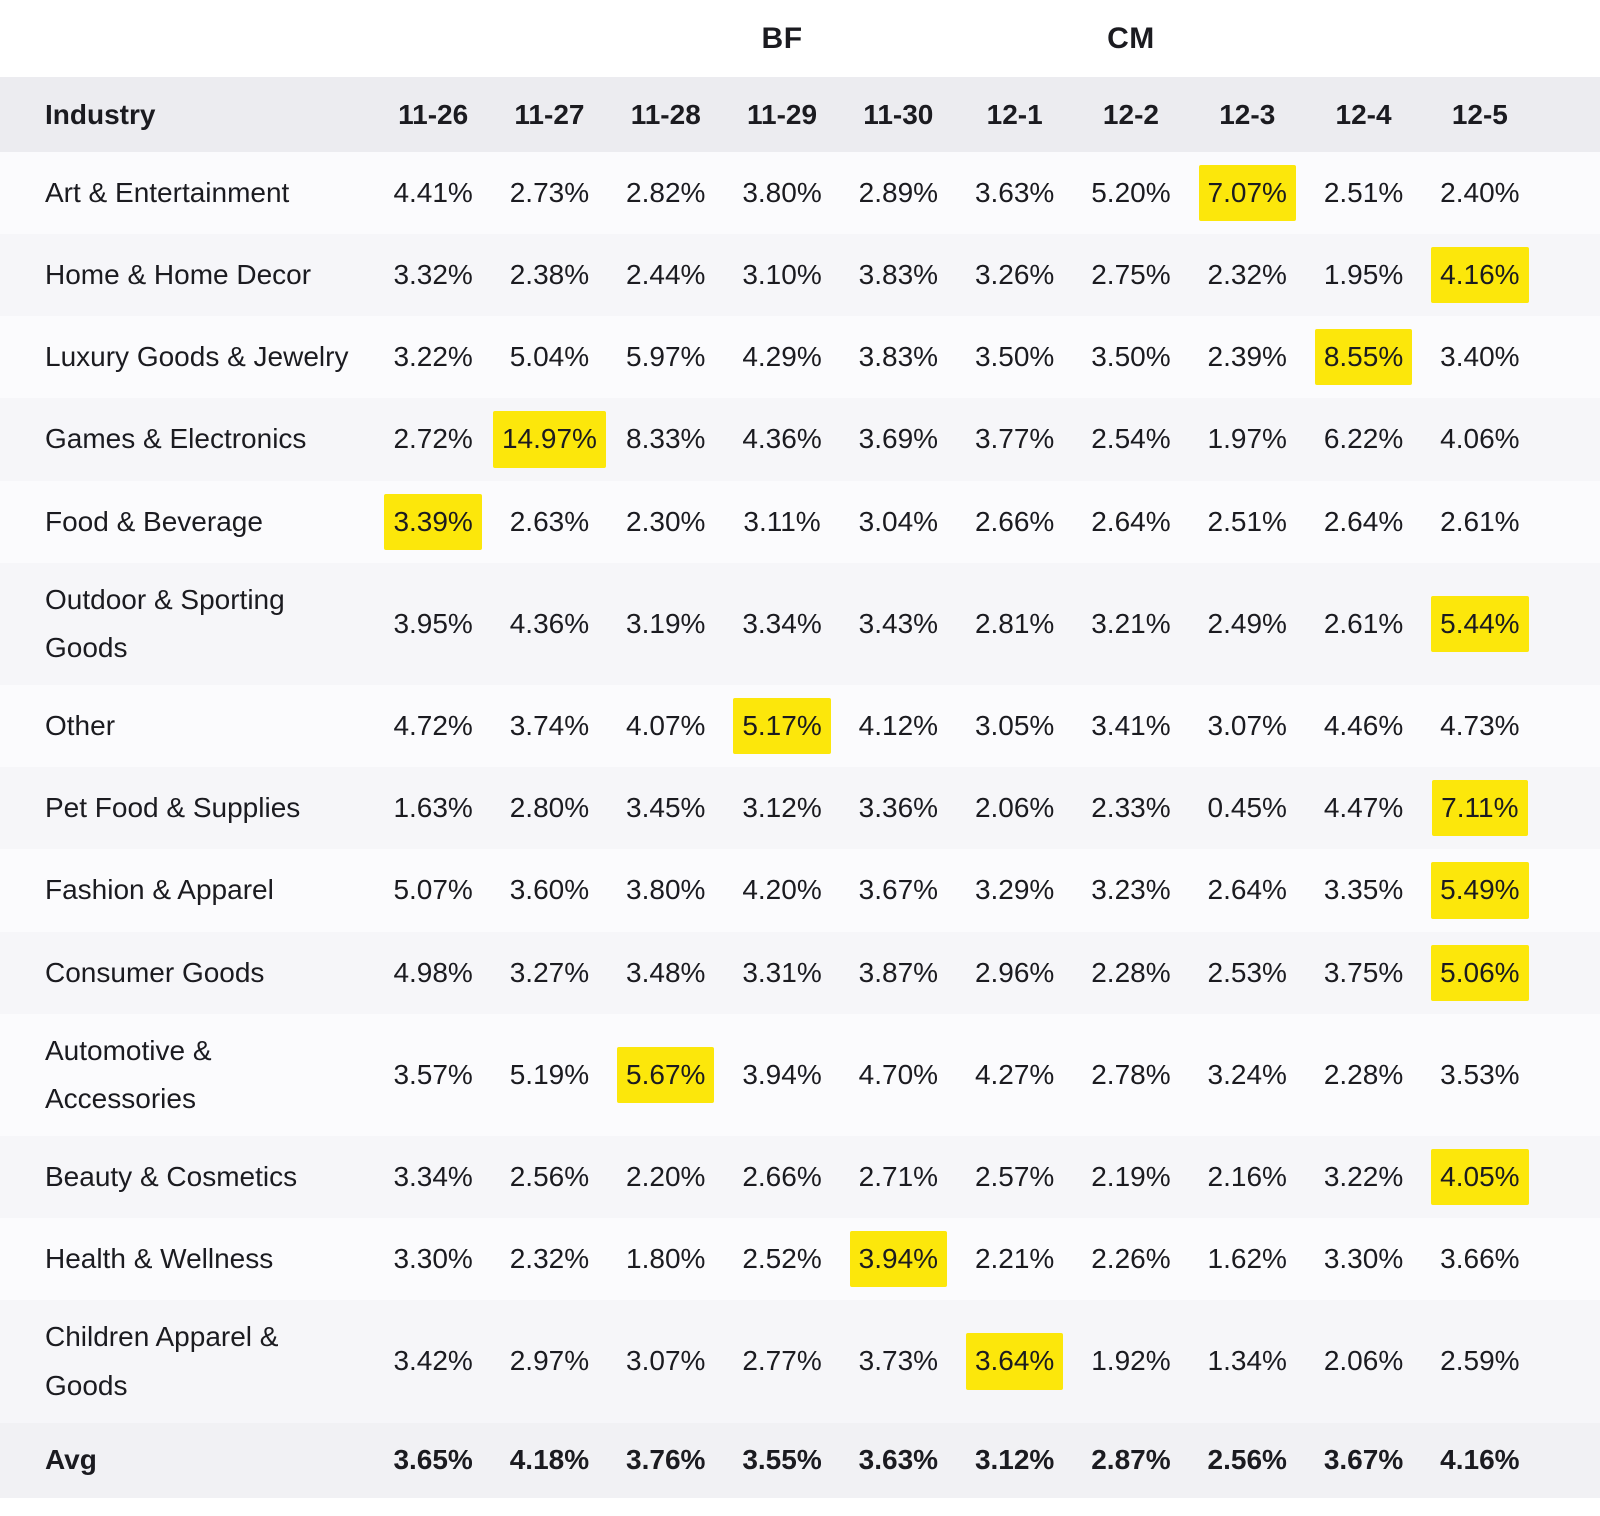 The height and width of the screenshot is (1516, 1600). I want to click on value-cell: 4.16%, so click(1480, 275).